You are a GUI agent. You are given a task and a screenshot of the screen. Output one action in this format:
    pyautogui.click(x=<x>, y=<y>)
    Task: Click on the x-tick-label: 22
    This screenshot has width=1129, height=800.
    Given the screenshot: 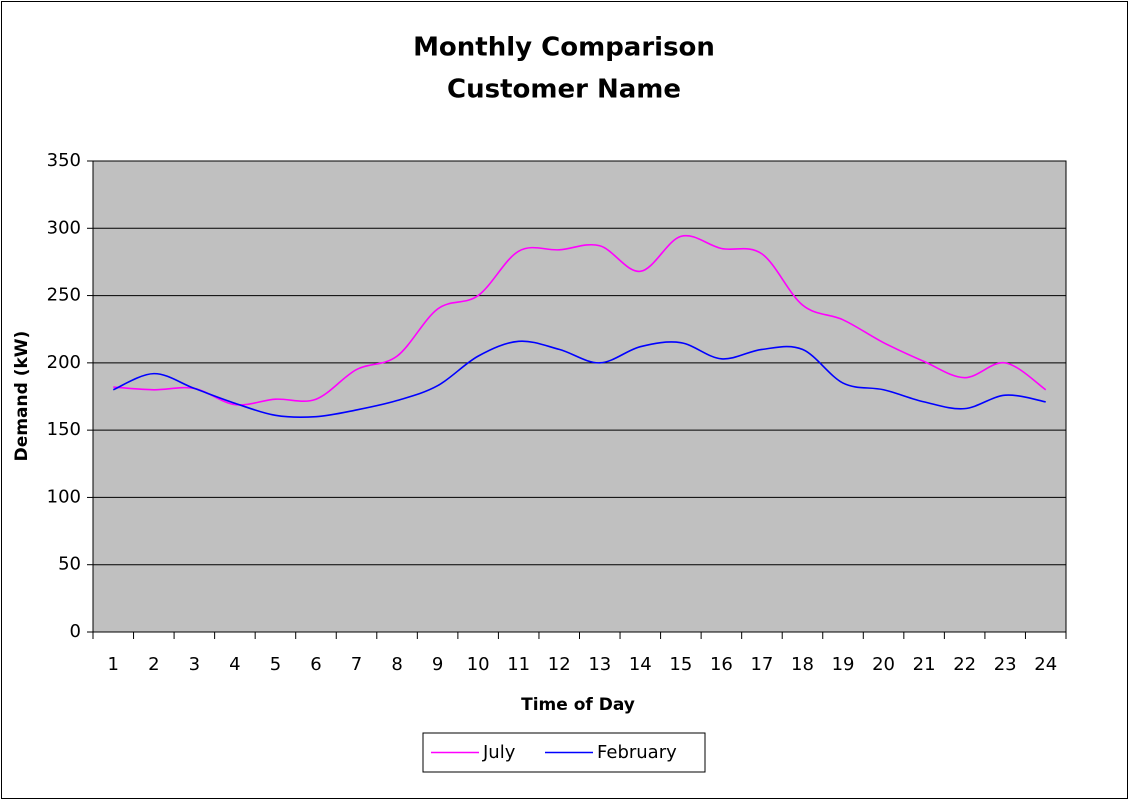 What is the action you would take?
    pyautogui.click(x=964, y=664)
    